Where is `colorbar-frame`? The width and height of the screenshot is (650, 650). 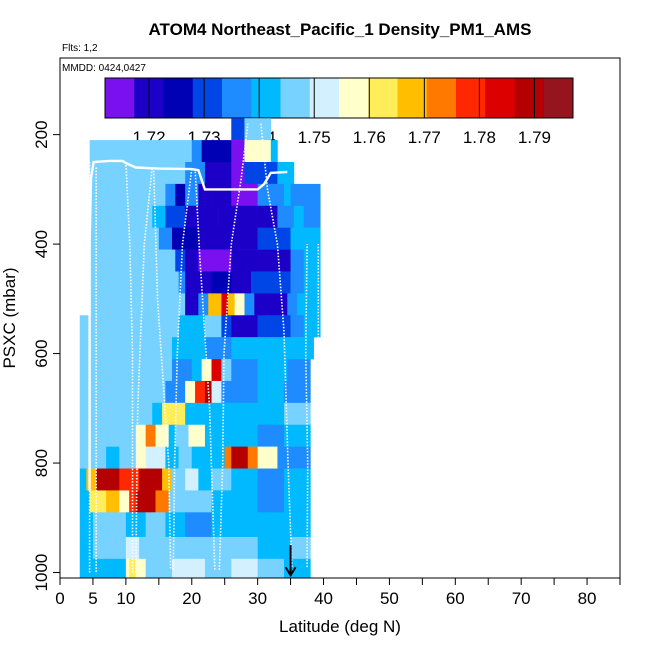
colorbar-frame is located at coordinates (339, 98).